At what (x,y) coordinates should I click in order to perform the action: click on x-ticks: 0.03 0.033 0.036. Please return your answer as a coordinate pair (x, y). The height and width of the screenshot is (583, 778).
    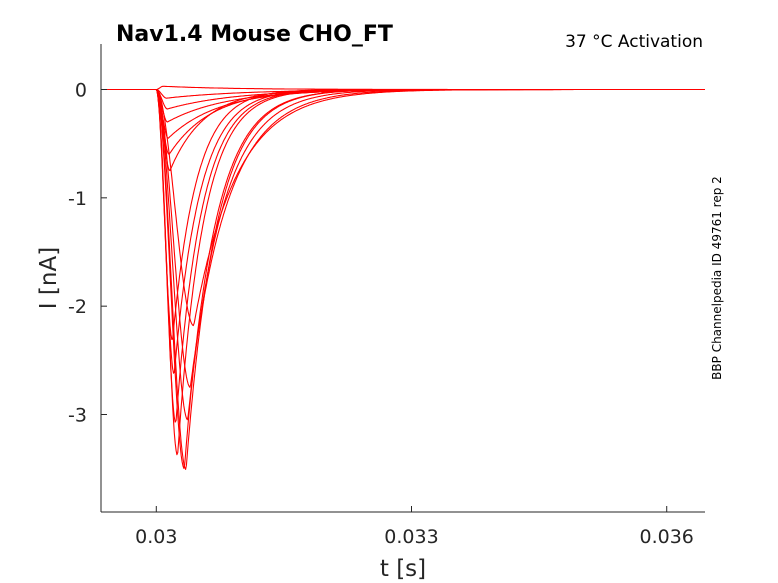
    Looking at the image, I should click on (414, 527).